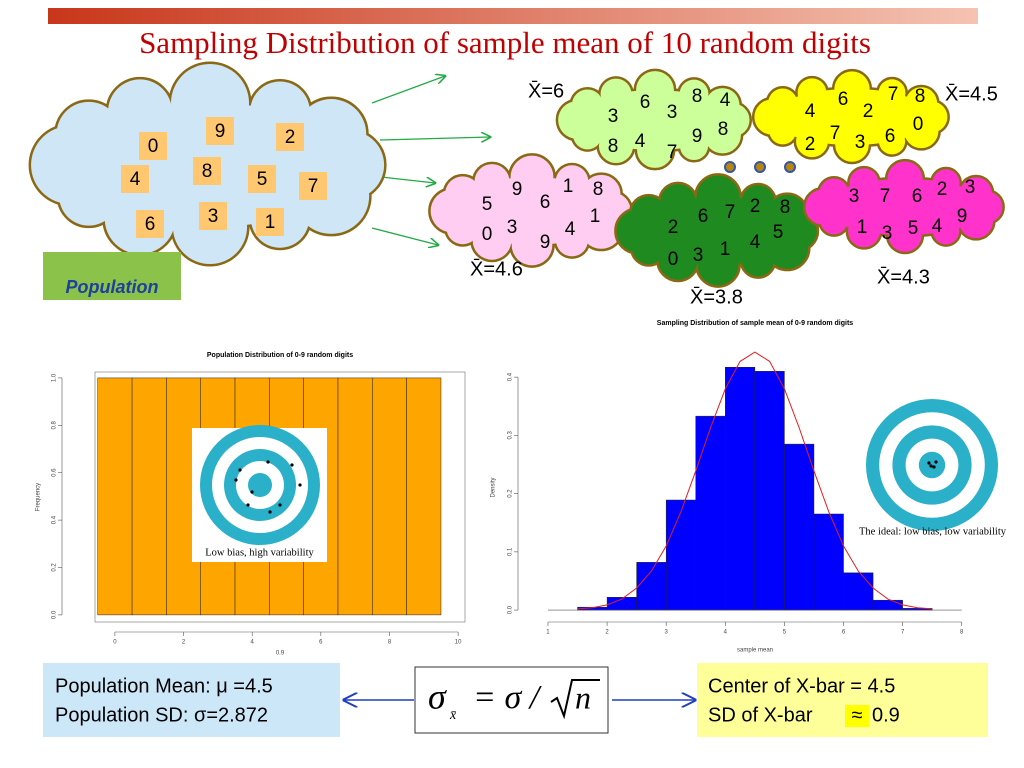 The image size is (1024, 768). I want to click on population-digit: 6, so click(150, 224).